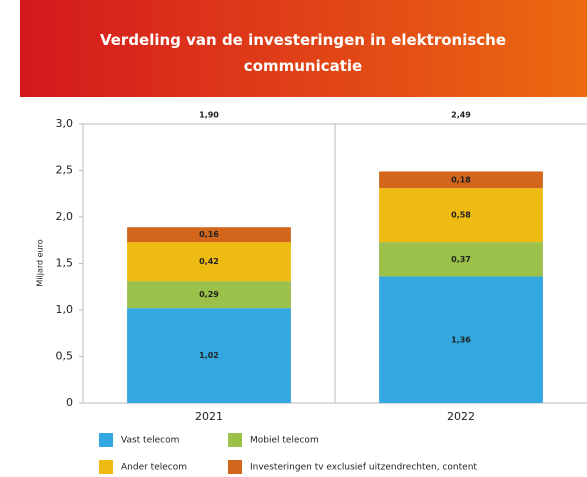  What do you see at coordinates (150, 441) in the screenshot?
I see `legend-label: Vast telecom` at bounding box center [150, 441].